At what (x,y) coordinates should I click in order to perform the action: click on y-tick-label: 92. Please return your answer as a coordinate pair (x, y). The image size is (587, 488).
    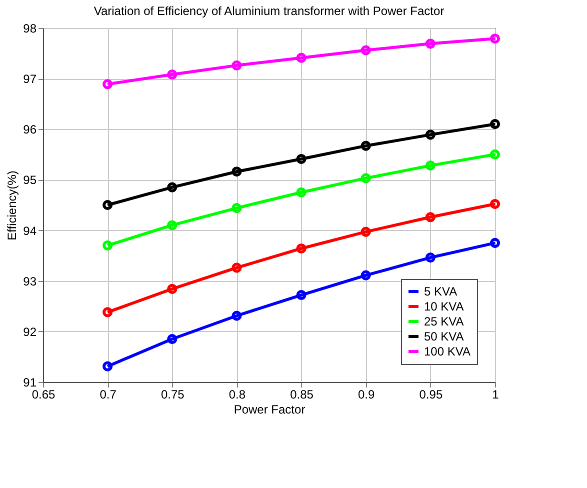
    Looking at the image, I should click on (30, 331).